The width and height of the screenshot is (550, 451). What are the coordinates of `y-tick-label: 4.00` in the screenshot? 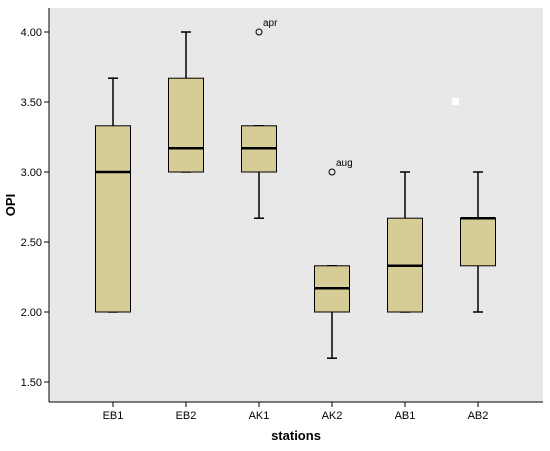 It's located at (31, 33).